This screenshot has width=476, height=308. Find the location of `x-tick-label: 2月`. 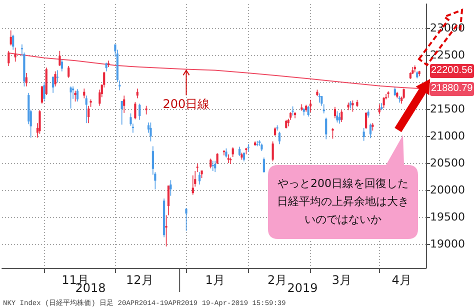

x-tick-label: 2月 is located at coordinates (277, 280).